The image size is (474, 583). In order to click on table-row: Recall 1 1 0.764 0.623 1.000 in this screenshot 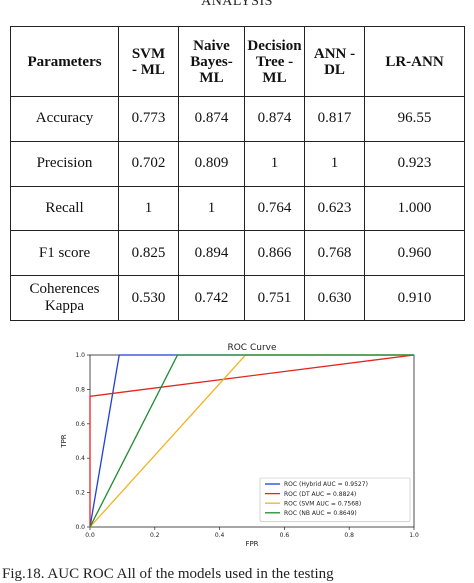, I will do `click(237, 208)`.